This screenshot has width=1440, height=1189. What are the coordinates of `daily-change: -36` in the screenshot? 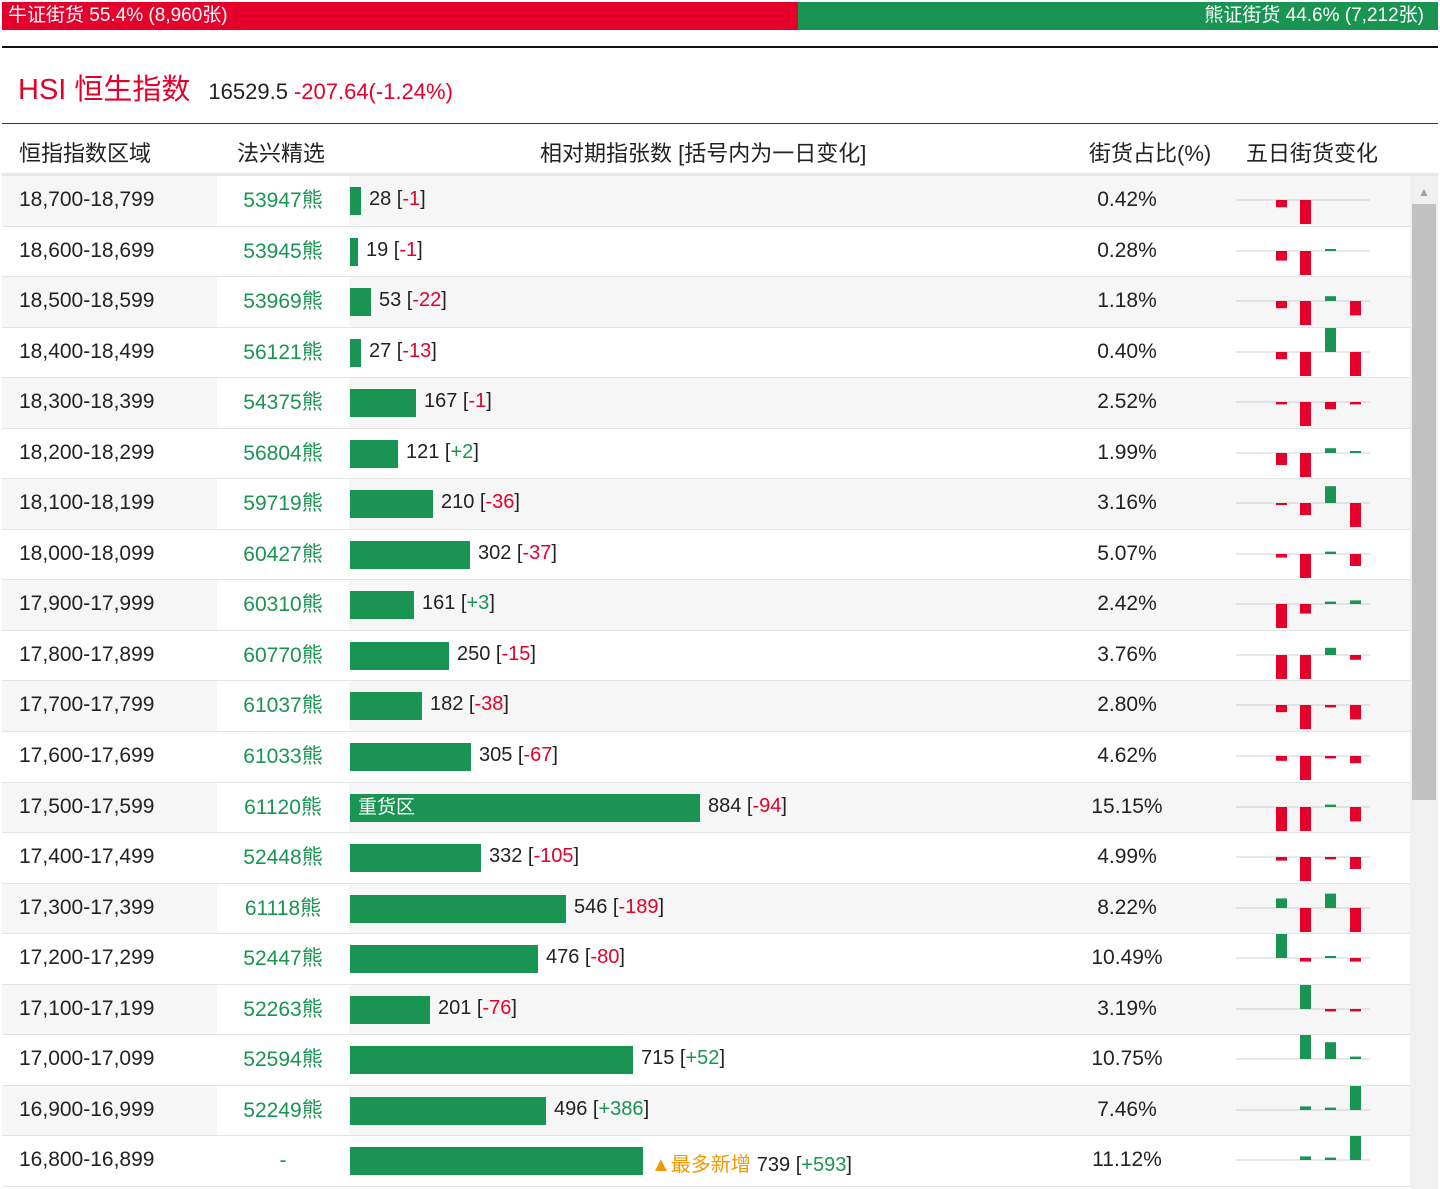 It's located at (500, 502).